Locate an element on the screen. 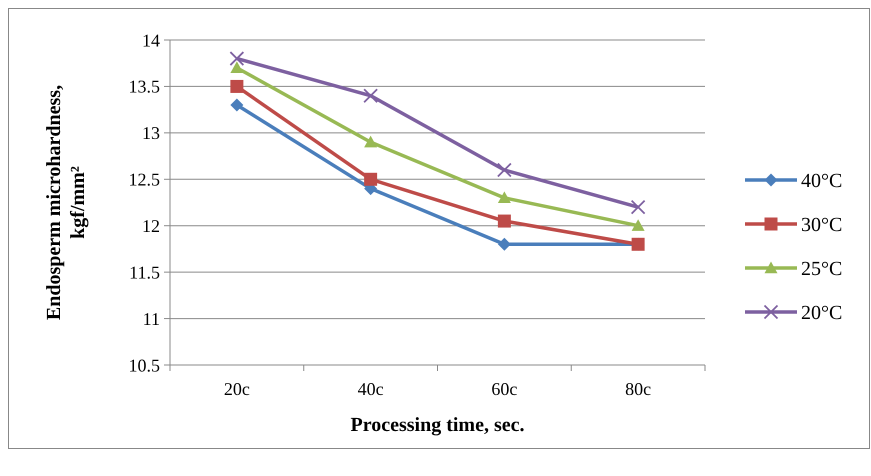 This screenshot has width=871, height=476. legend-label: 30°C is located at coordinates (821, 225).